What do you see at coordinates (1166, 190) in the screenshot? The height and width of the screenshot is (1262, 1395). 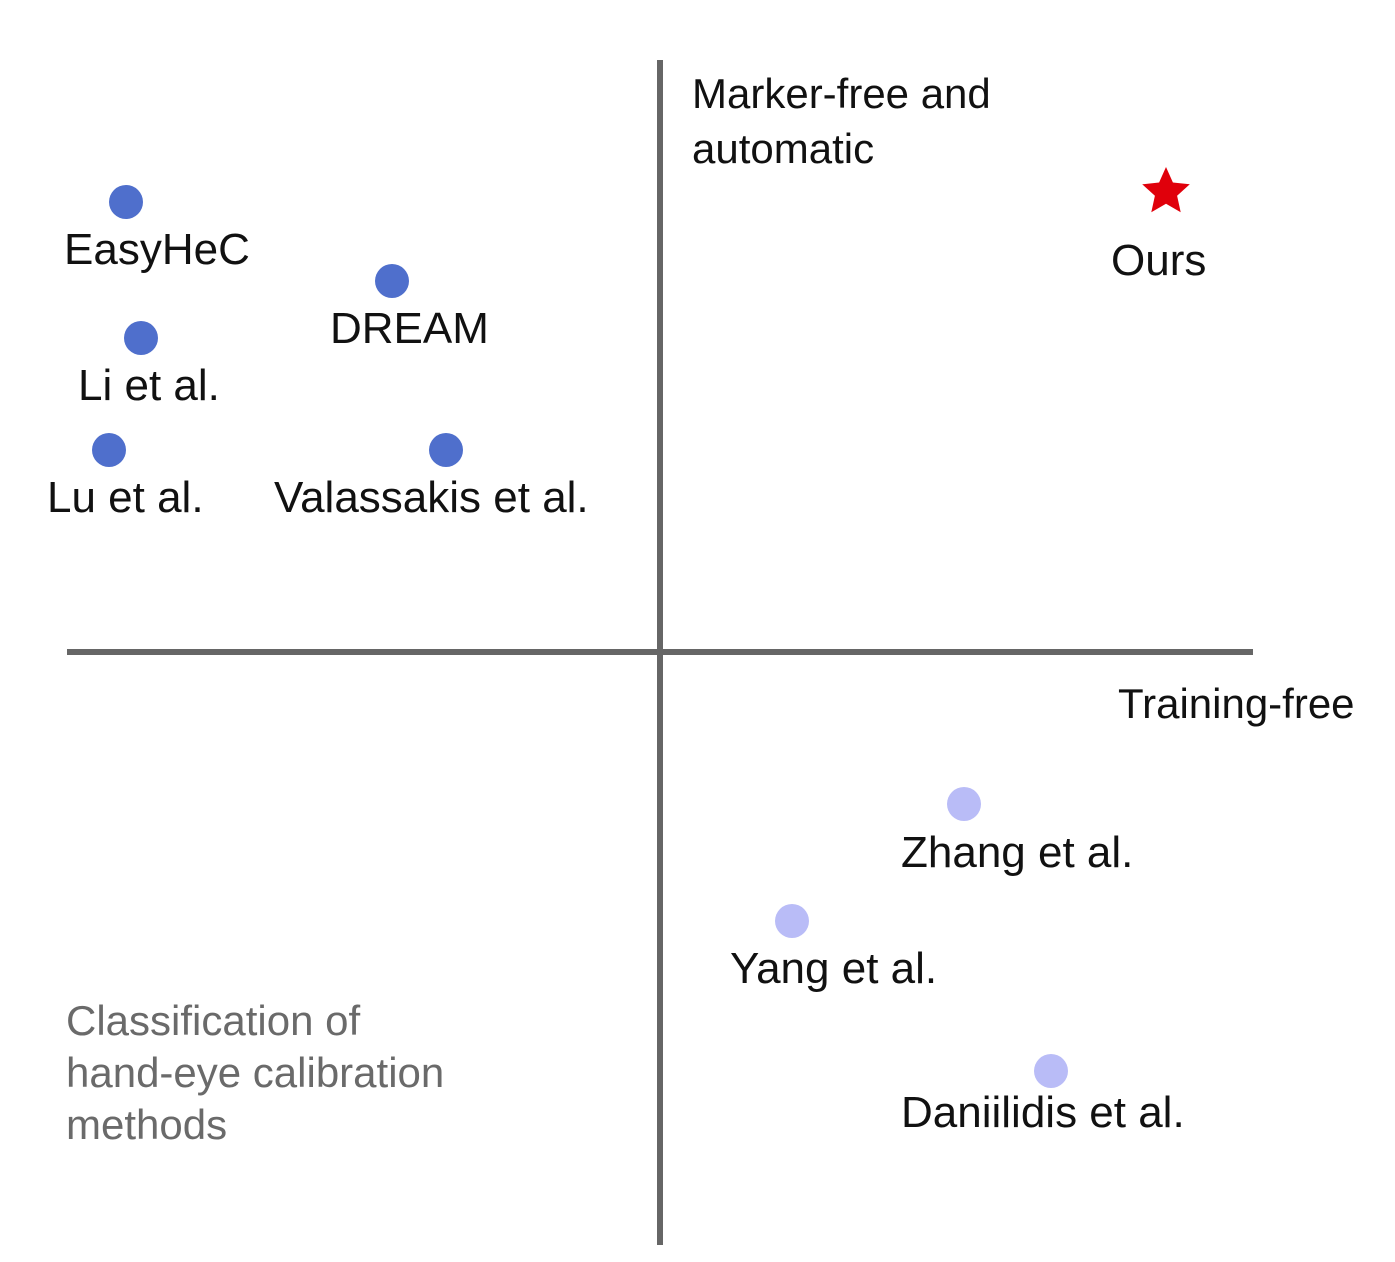 I see `star-icon` at bounding box center [1166, 190].